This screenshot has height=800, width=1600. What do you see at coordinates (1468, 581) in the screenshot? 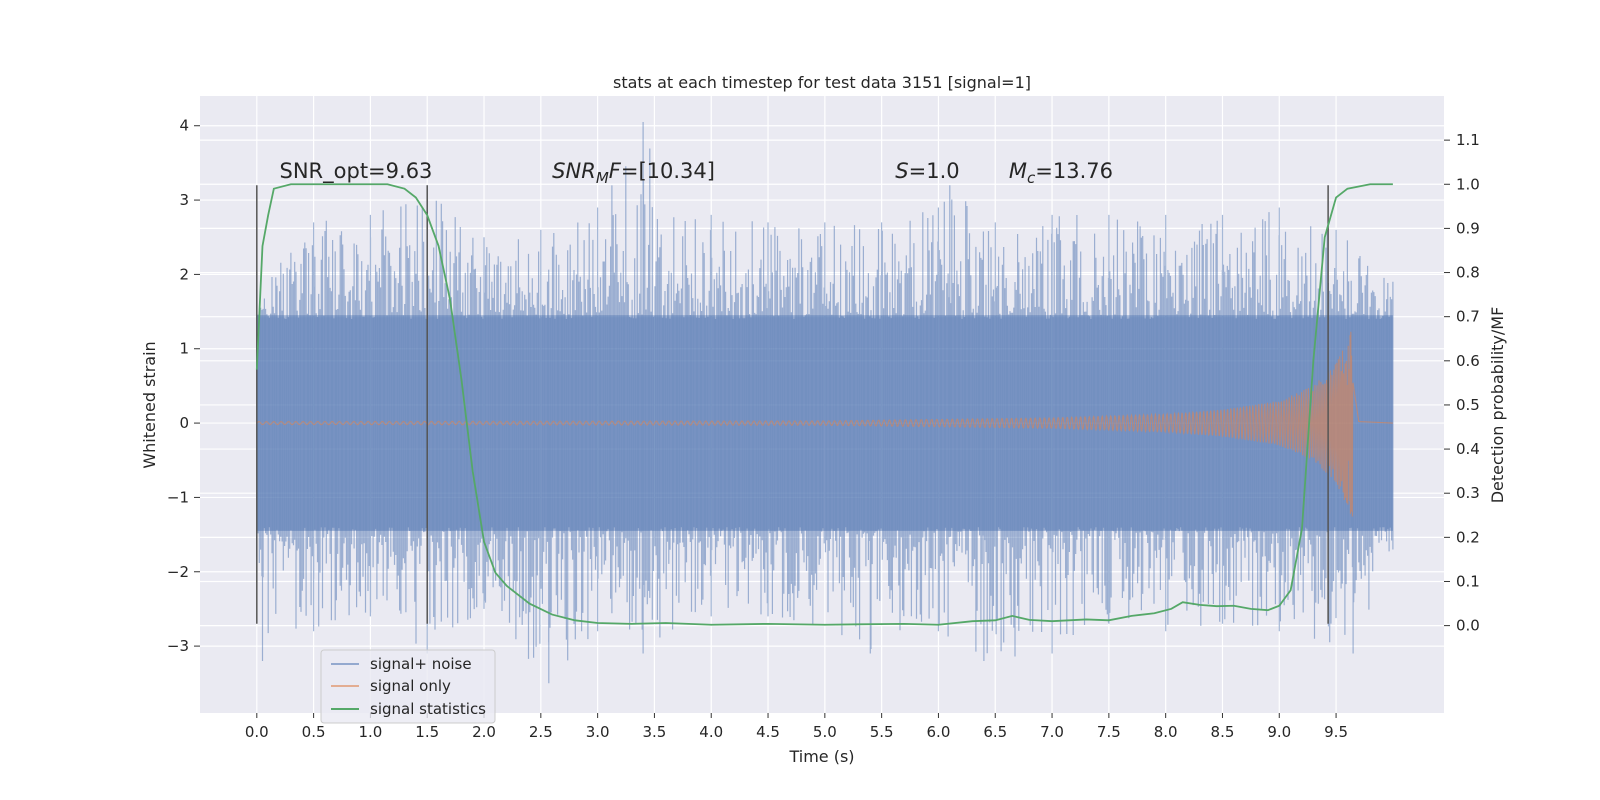
I see `y-tick-label-right: 0.1` at bounding box center [1468, 581].